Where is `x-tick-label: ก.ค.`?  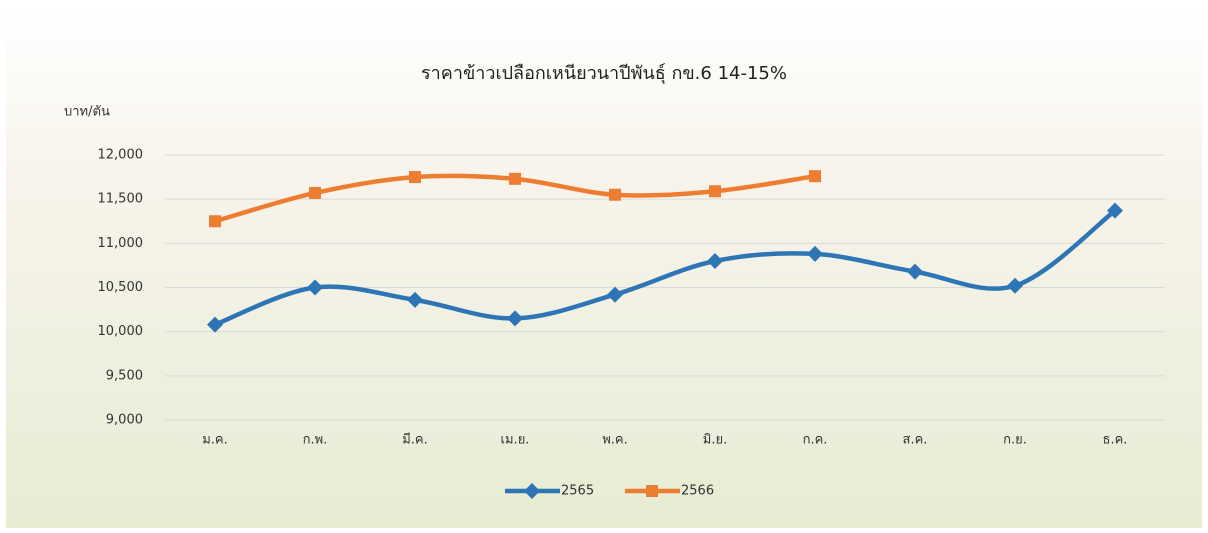
x-tick-label: ก.ค. is located at coordinates (815, 440).